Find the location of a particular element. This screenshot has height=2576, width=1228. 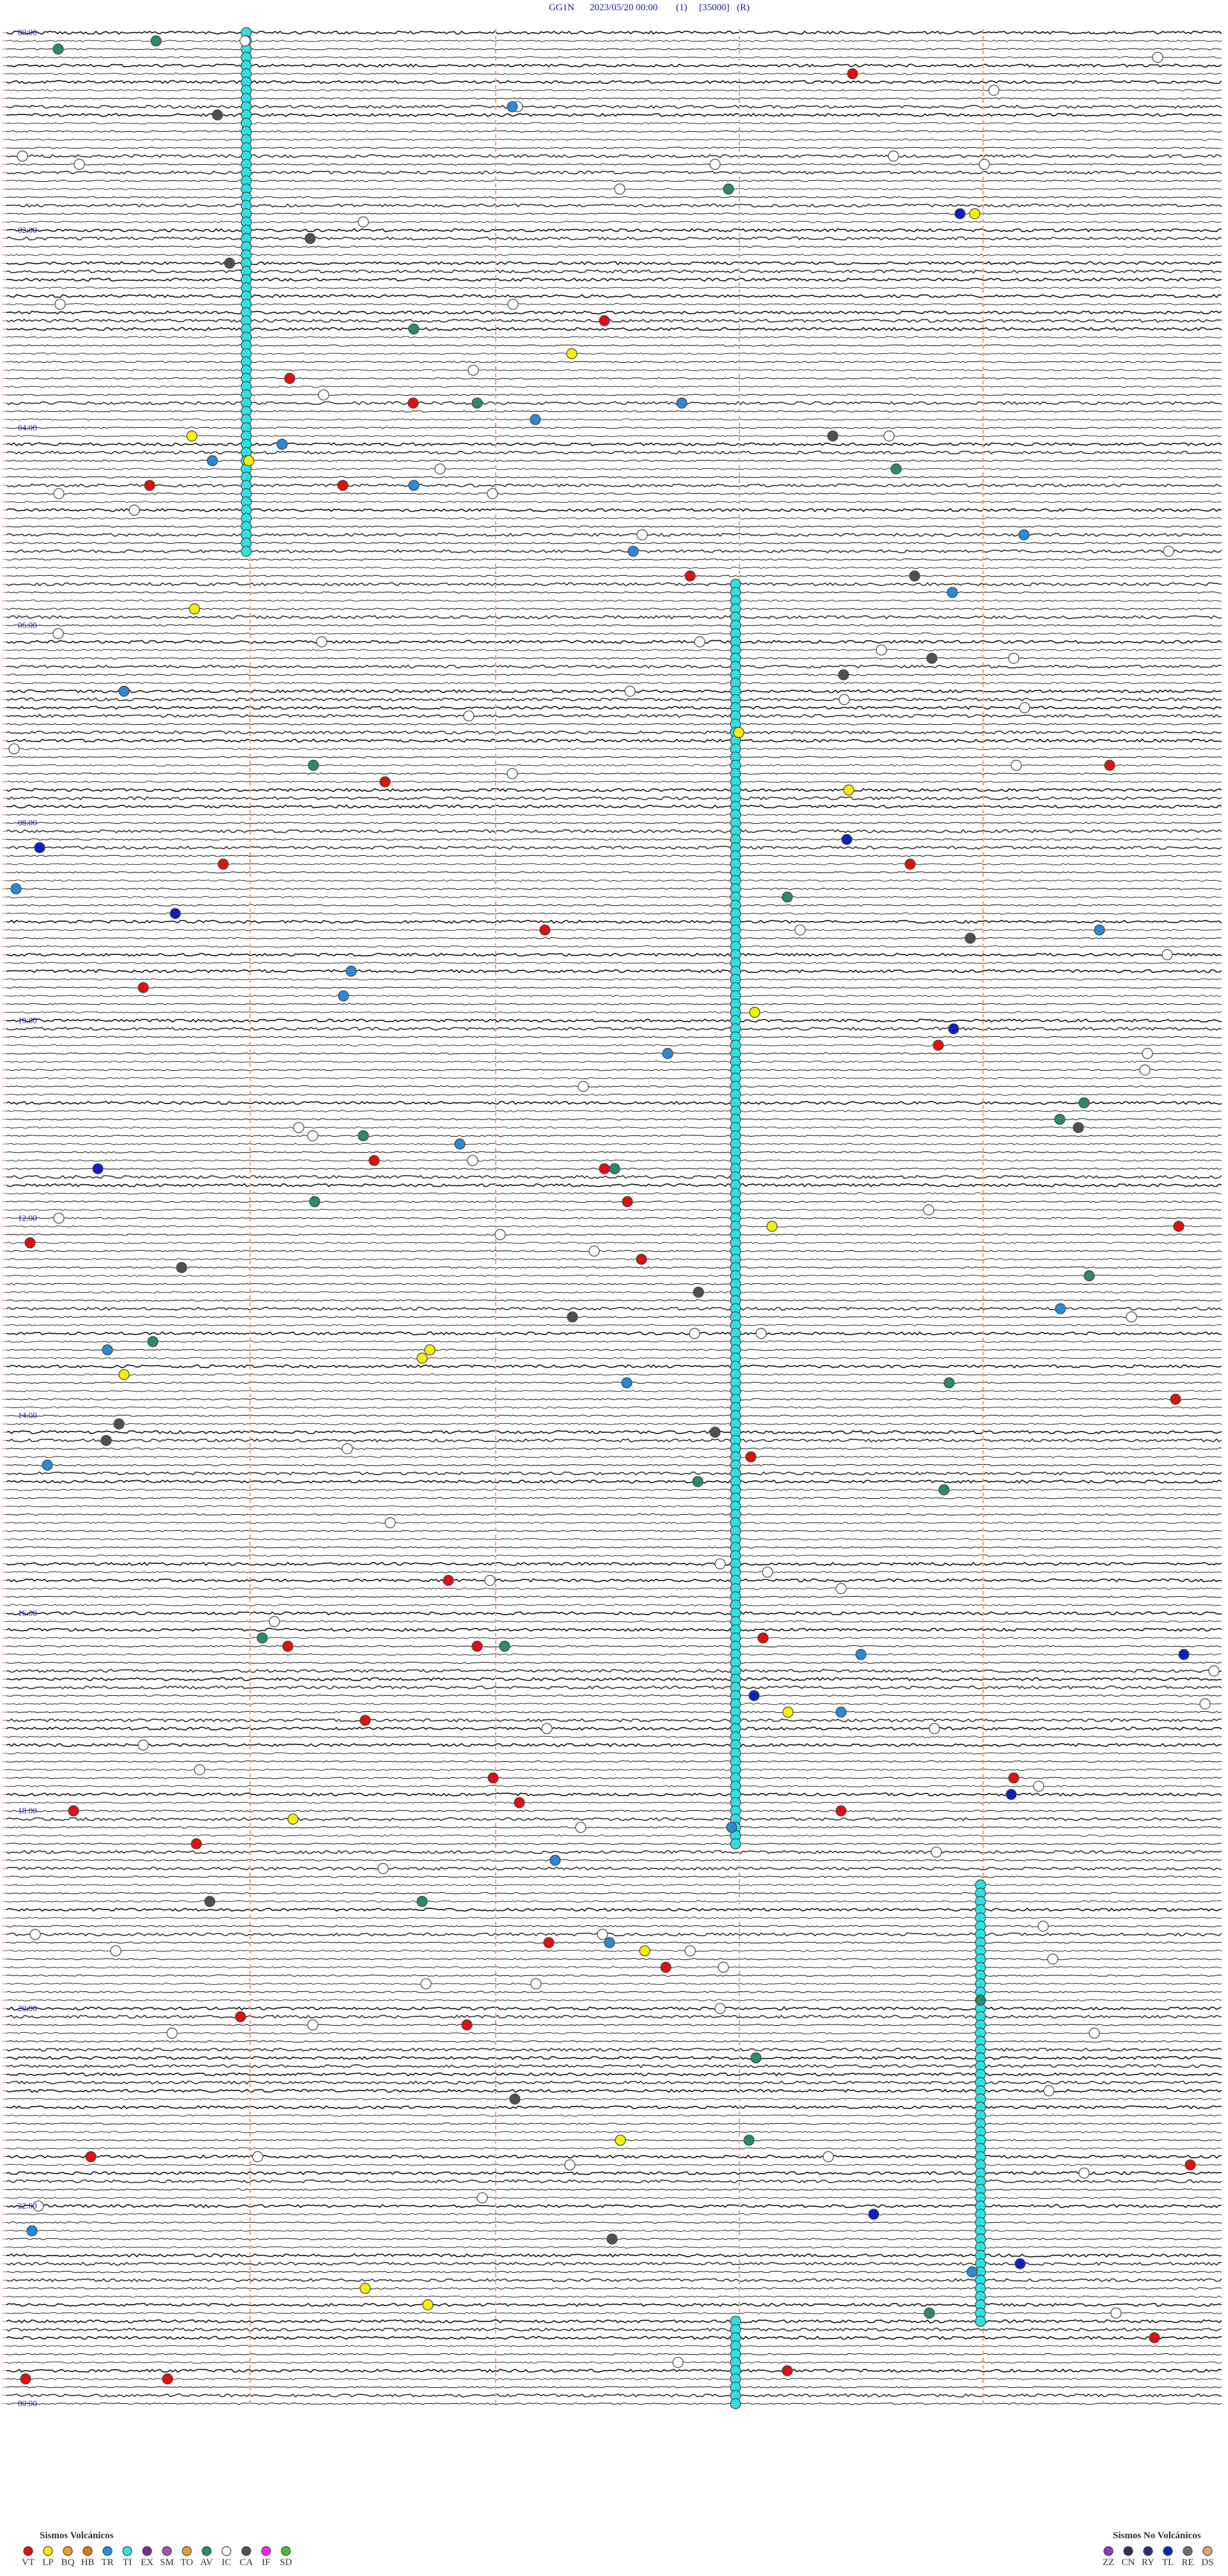

legend-code: TL is located at coordinates (1168, 2562).